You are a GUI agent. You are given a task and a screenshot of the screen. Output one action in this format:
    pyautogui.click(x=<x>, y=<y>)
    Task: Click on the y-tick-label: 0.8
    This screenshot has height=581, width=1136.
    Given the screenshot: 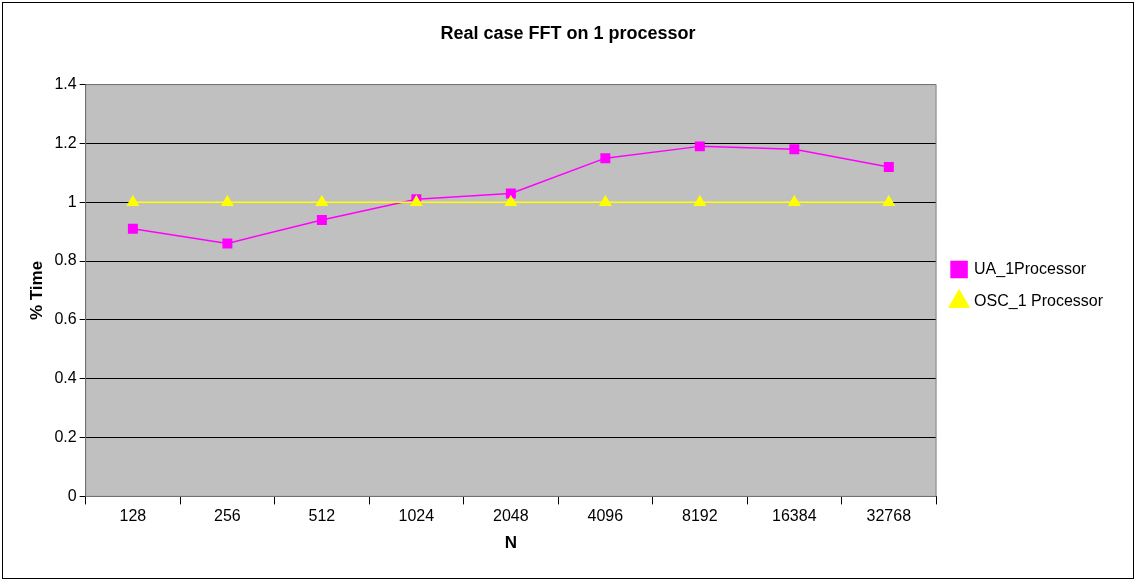 What is the action you would take?
    pyautogui.click(x=65, y=260)
    